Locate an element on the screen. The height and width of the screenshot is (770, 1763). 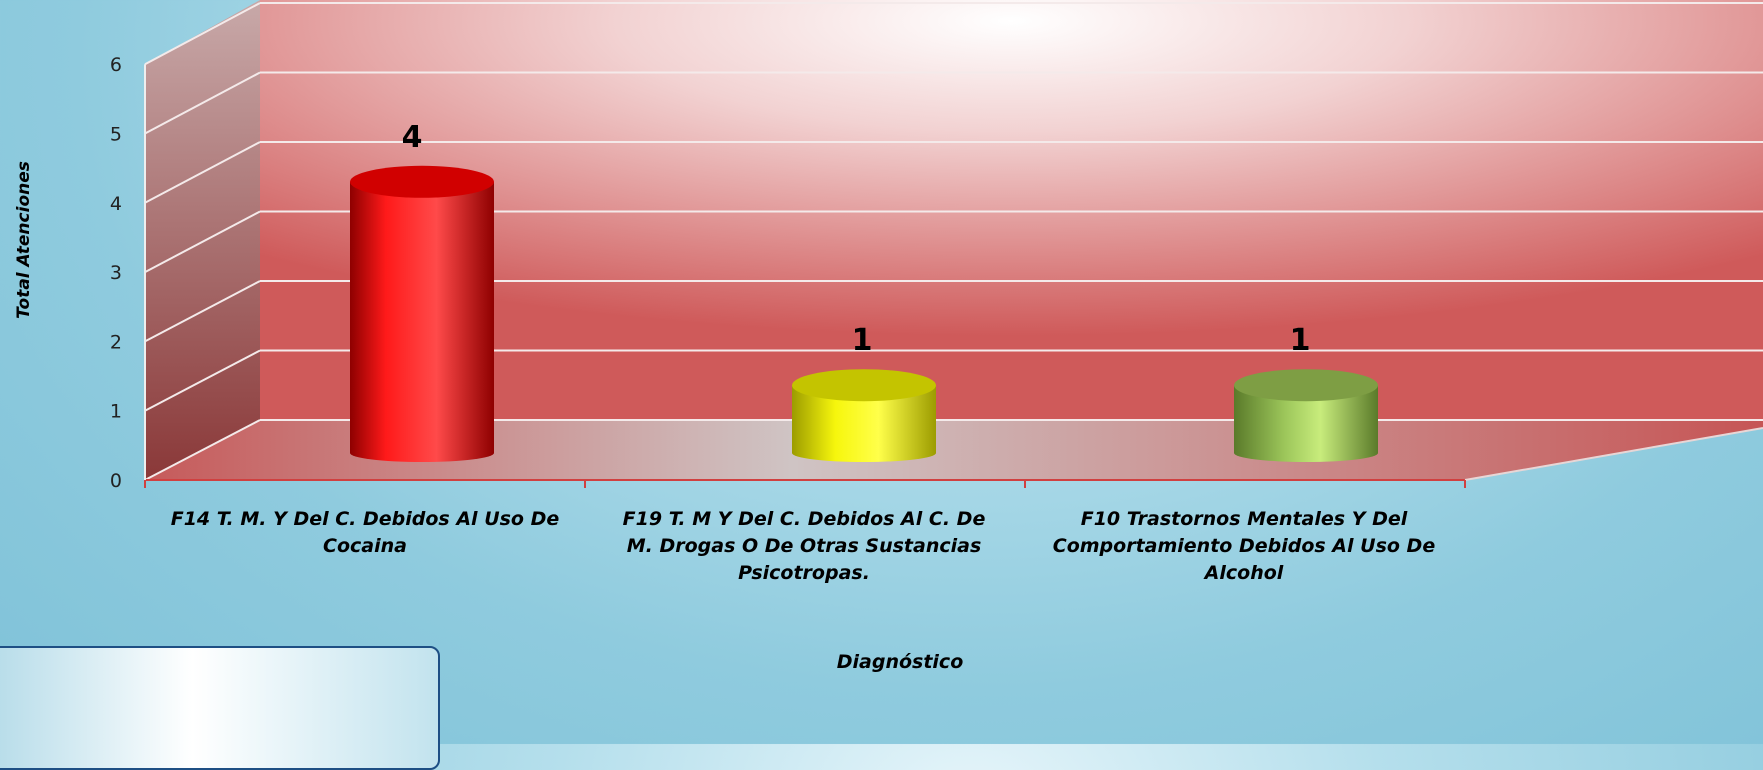
y-tick-label: 6 is located at coordinates (116, 65).